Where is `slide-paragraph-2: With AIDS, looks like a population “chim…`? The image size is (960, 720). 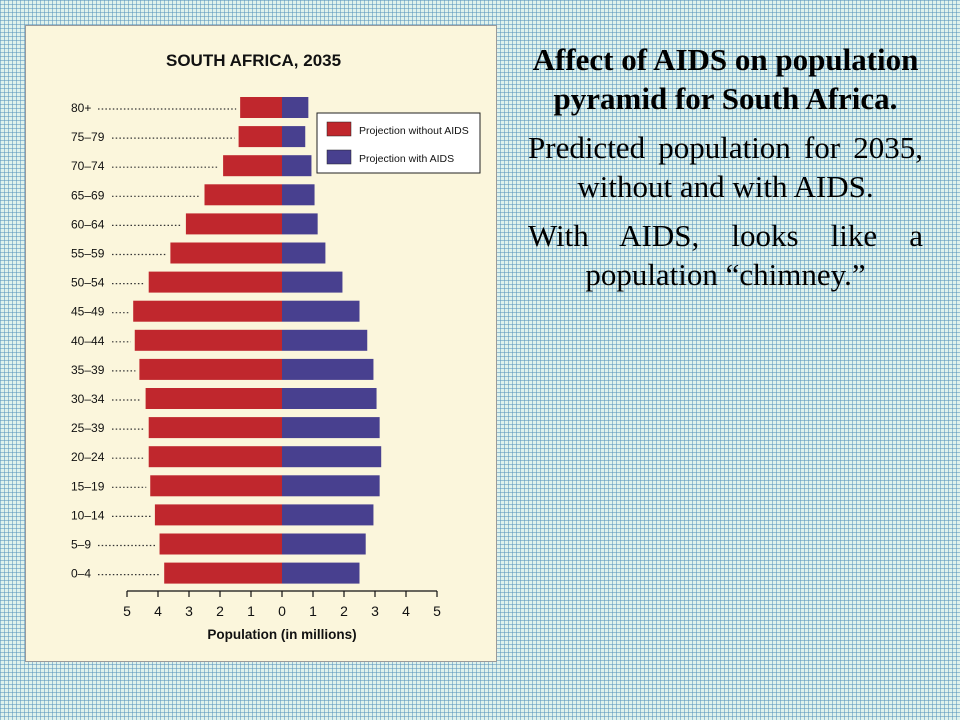 slide-paragraph-2: With AIDS, looks like a population “chim… is located at coordinates (725, 255).